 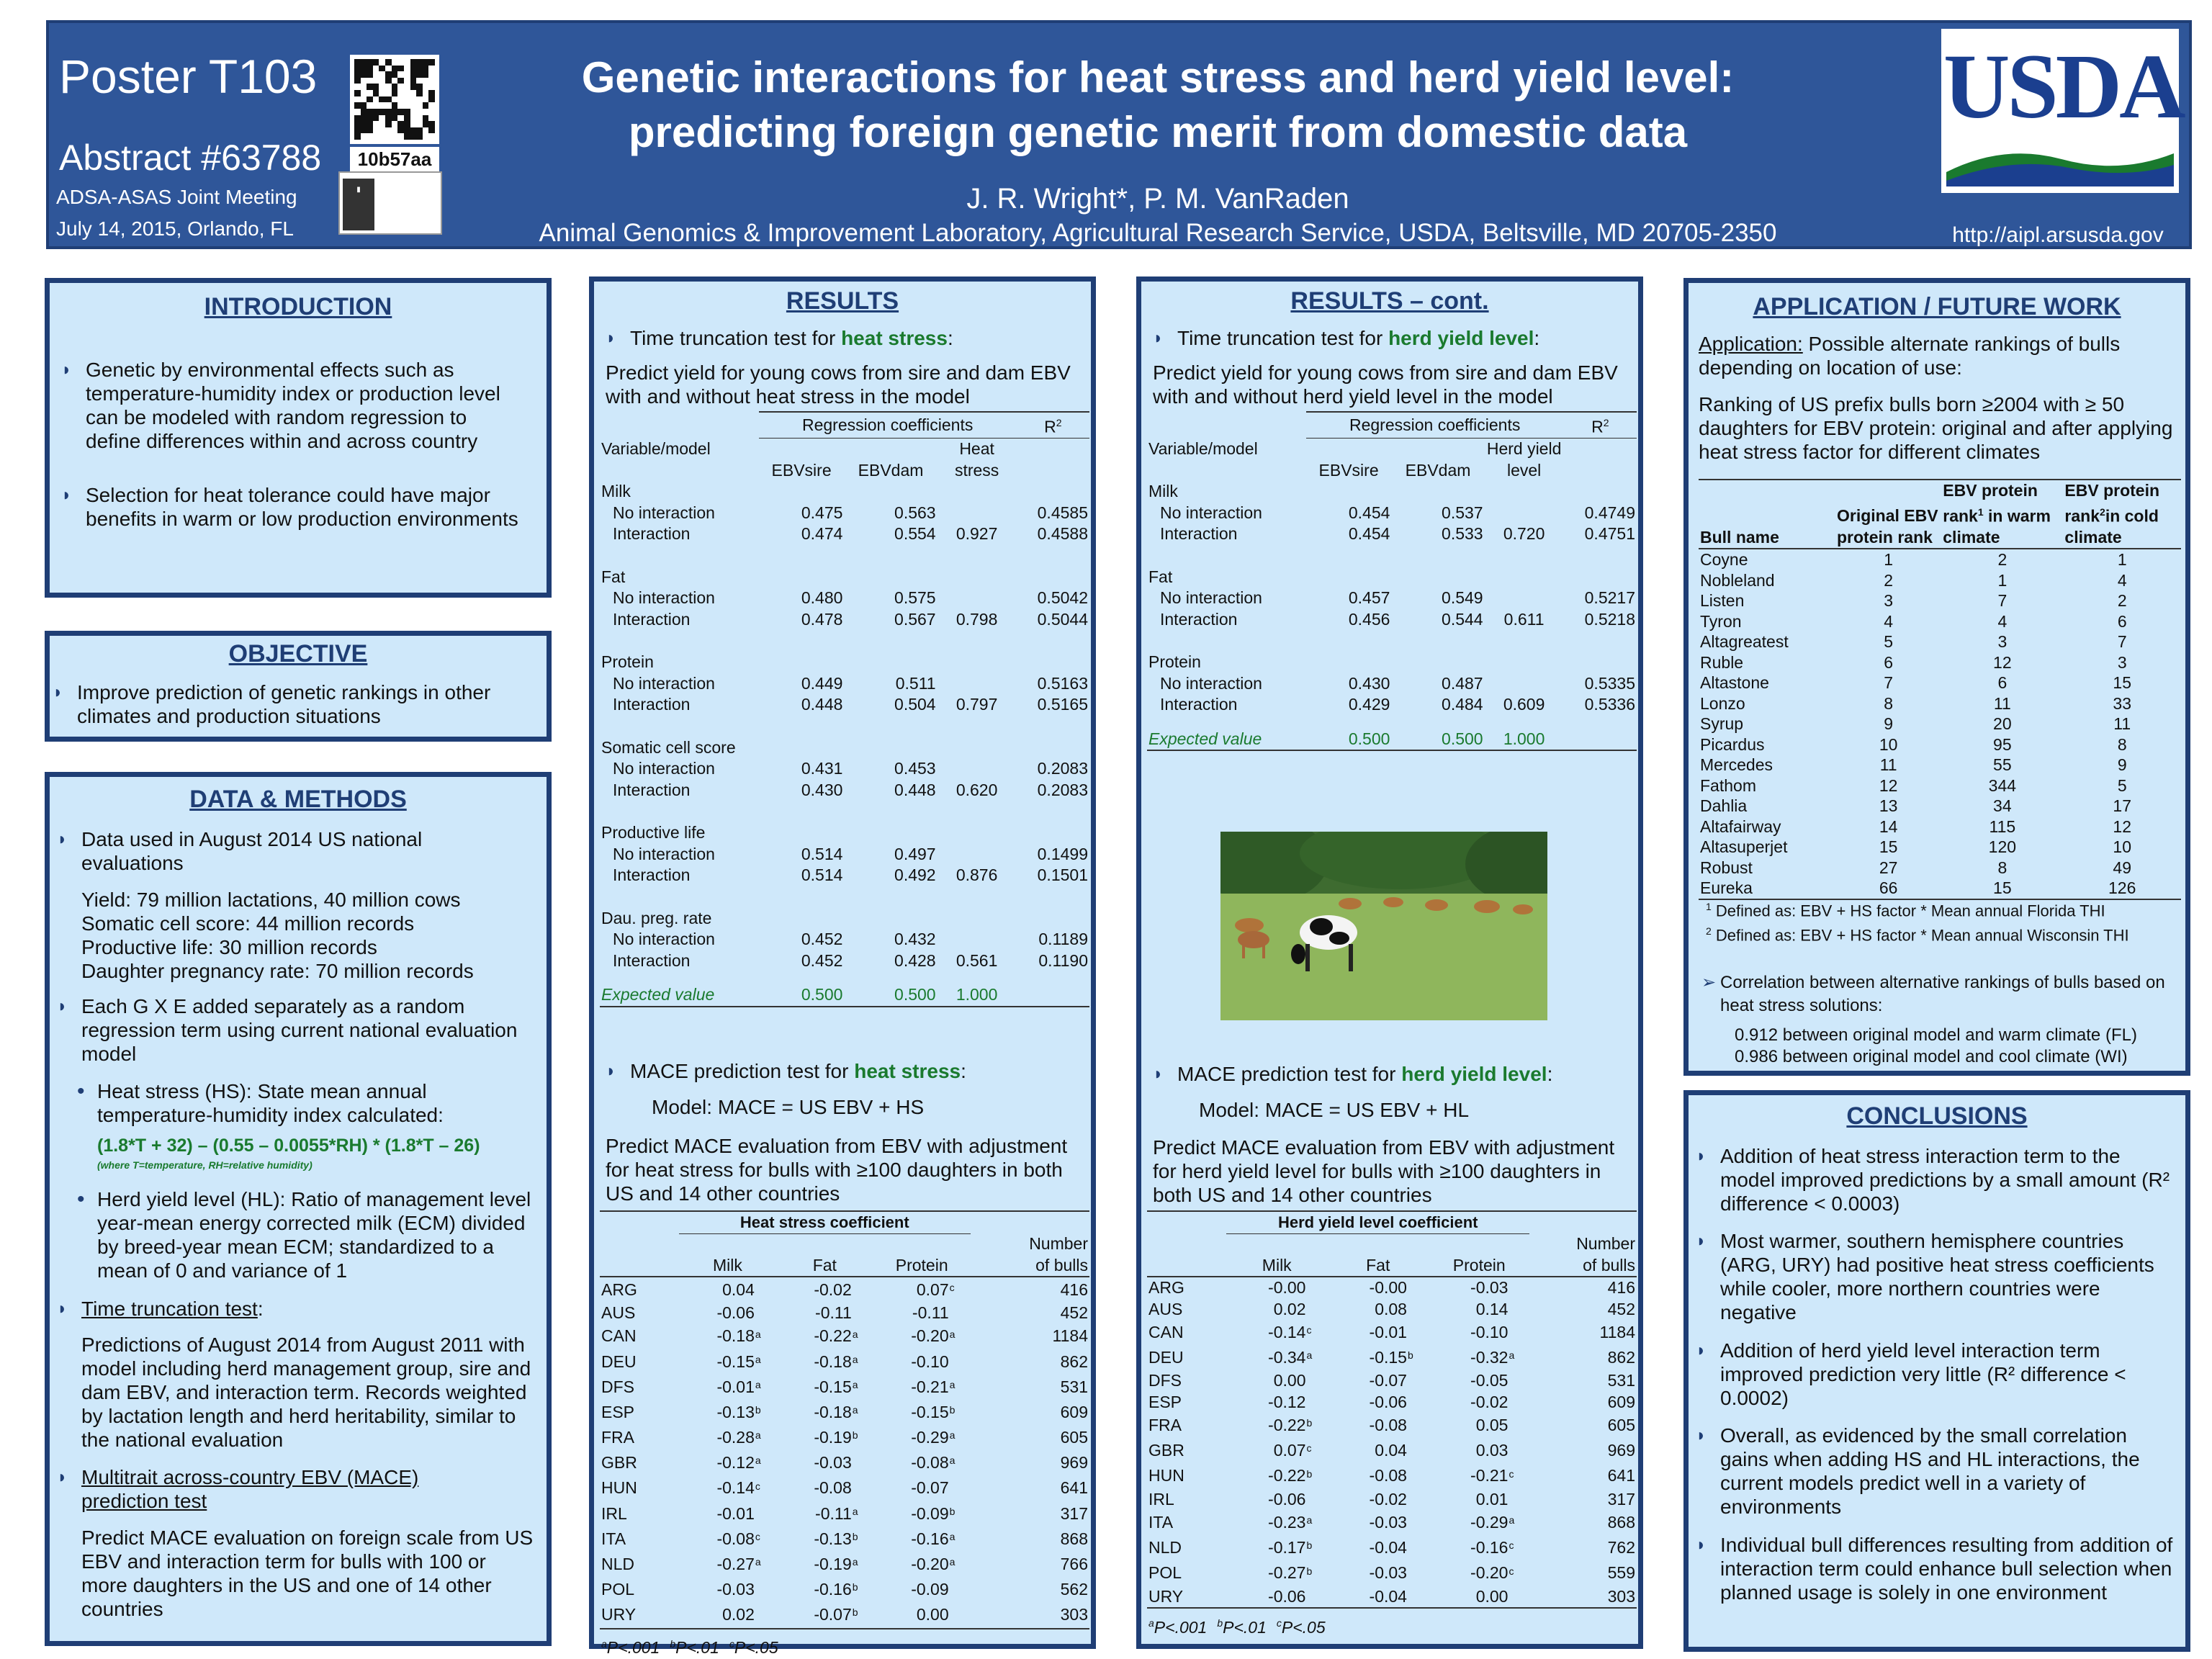 What do you see at coordinates (789, 1107) in the screenshot?
I see `mace-model: Model: MACE = US EBV + HS` at bounding box center [789, 1107].